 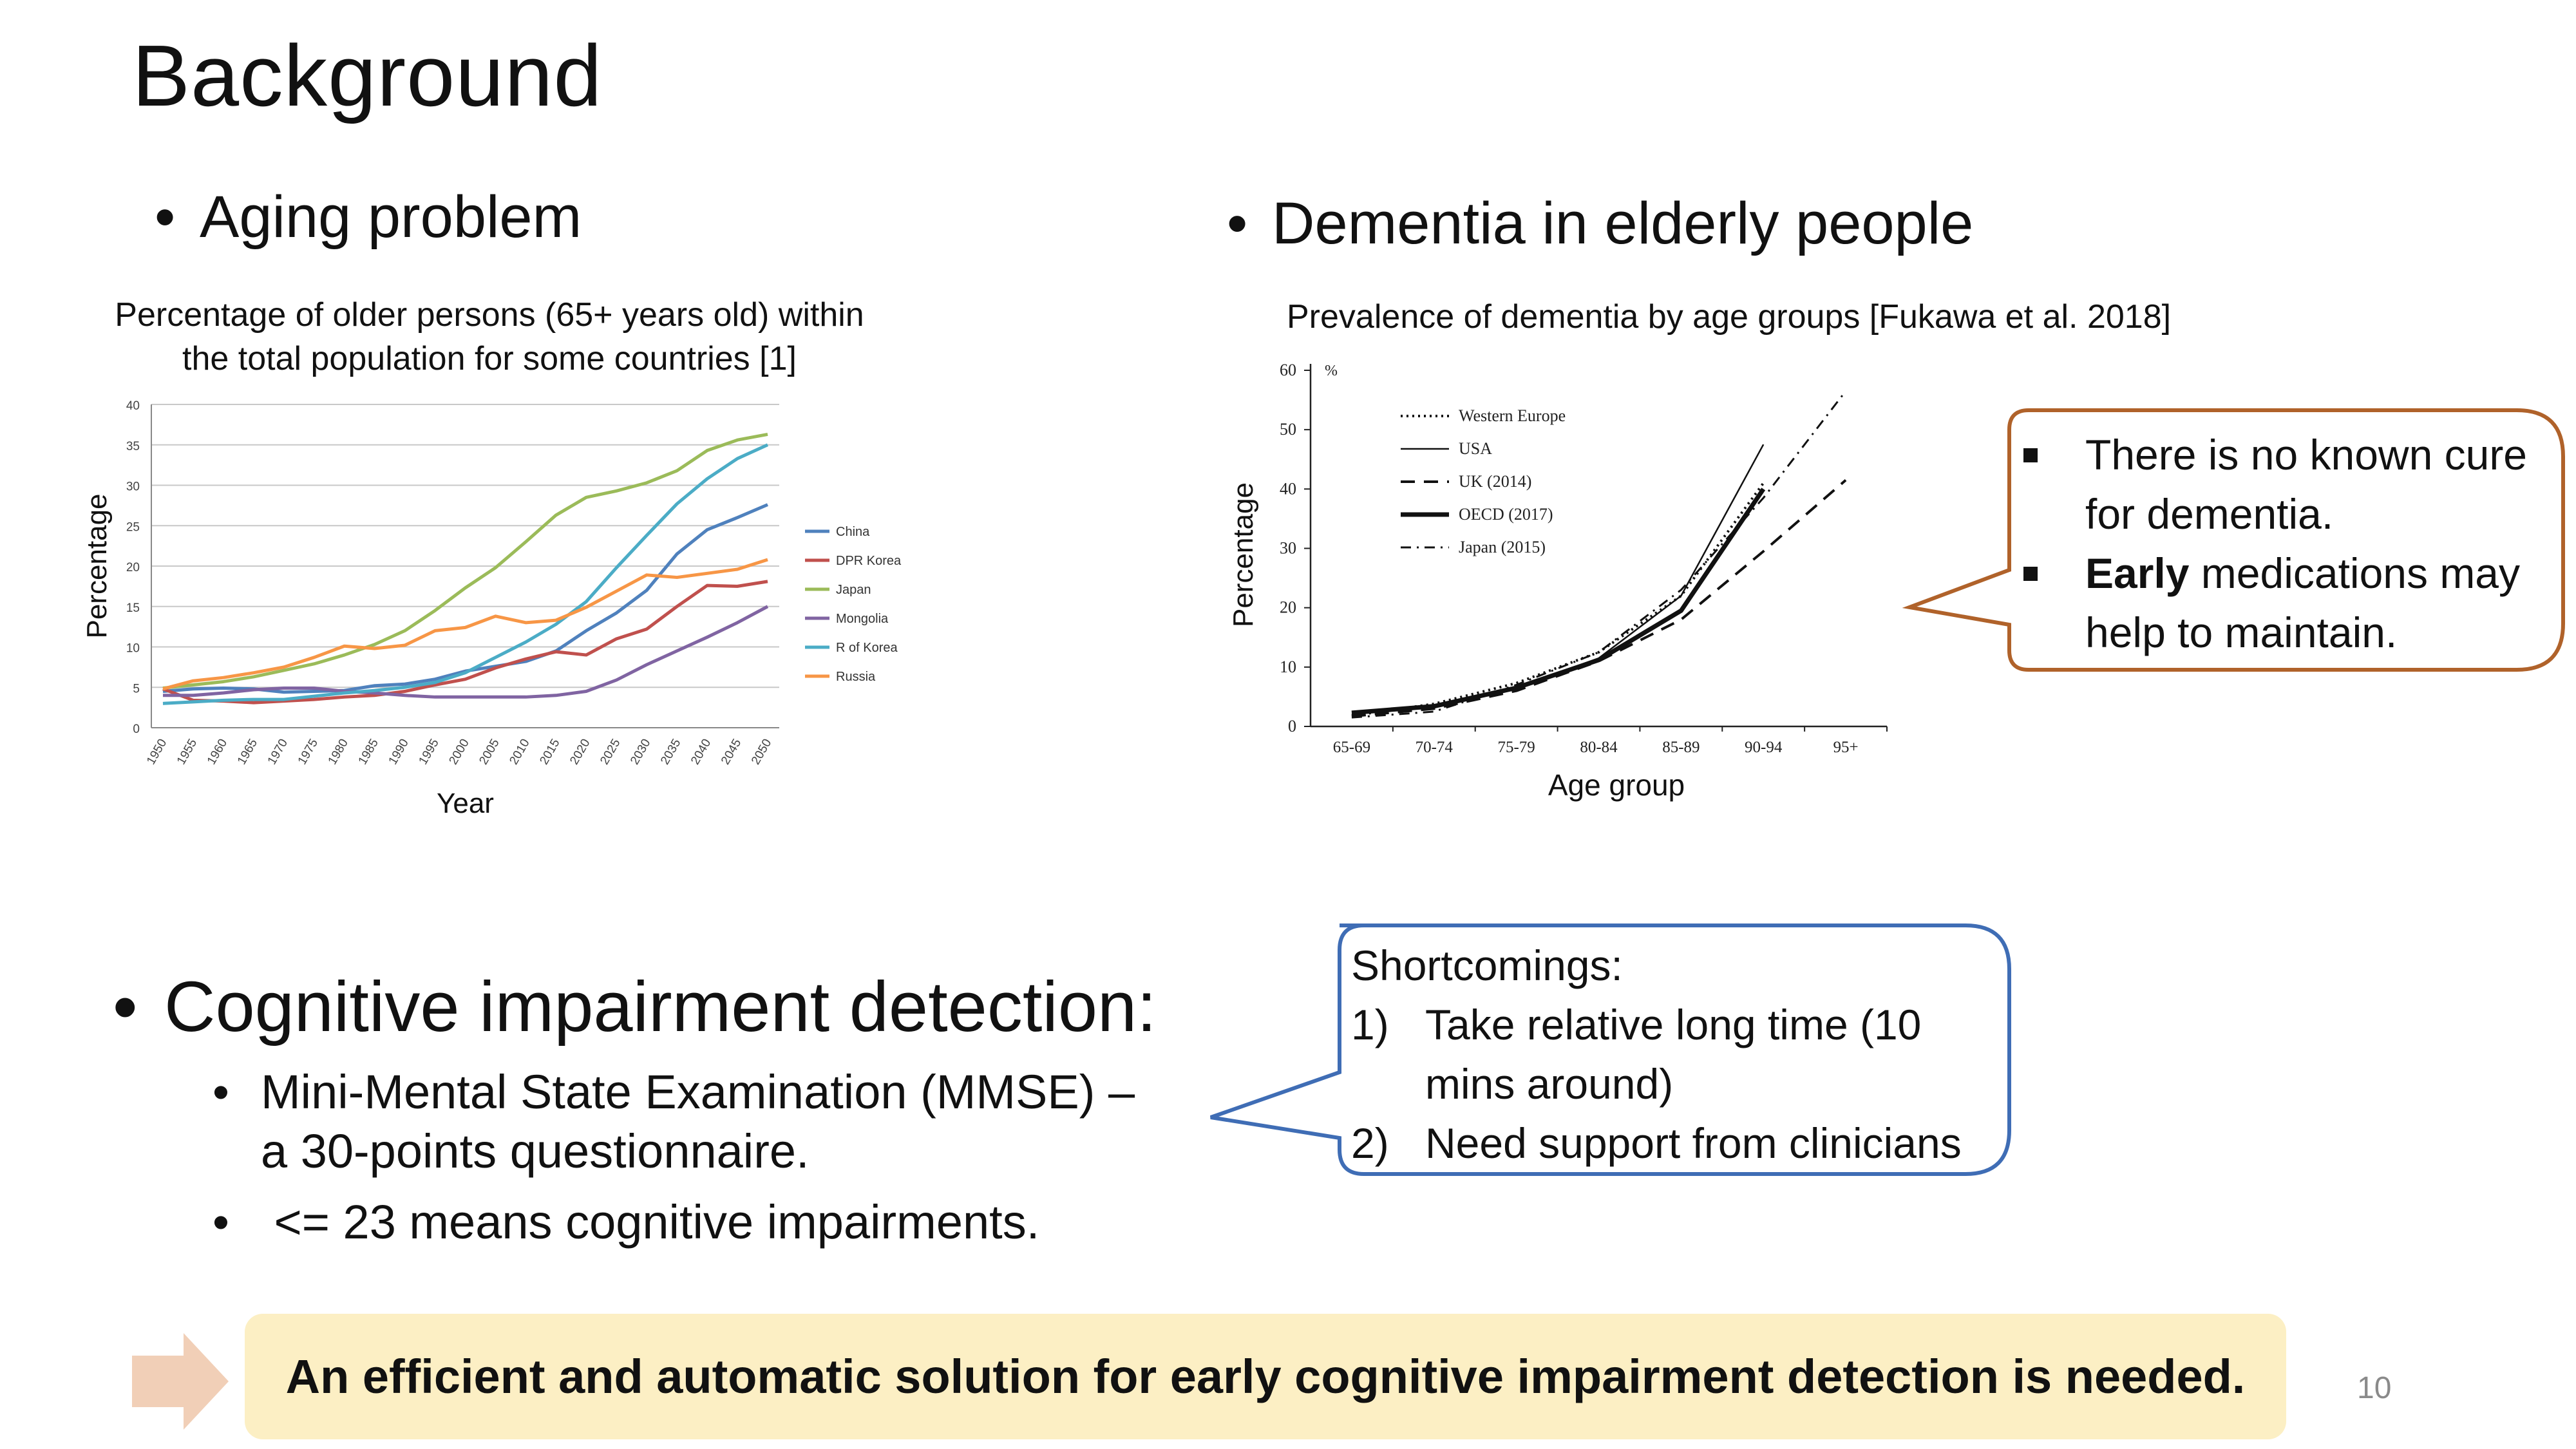 I want to click on item1-line2: mins around), so click(x=1549, y=1084).